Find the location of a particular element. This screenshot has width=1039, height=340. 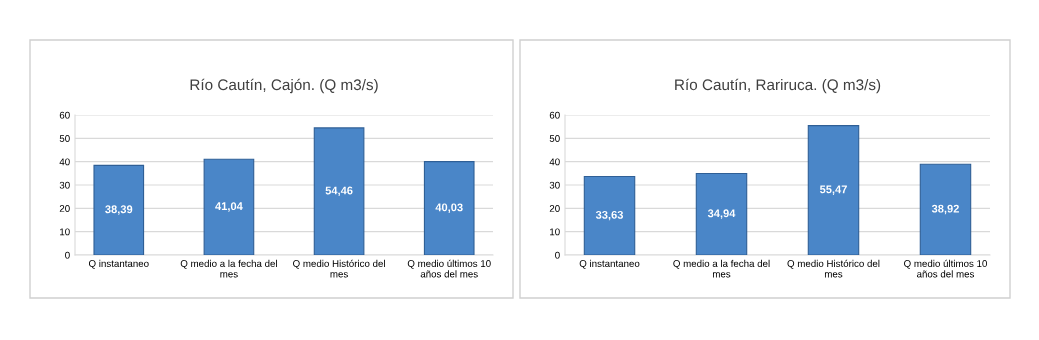

data-label: 55,47 is located at coordinates (833, 190).